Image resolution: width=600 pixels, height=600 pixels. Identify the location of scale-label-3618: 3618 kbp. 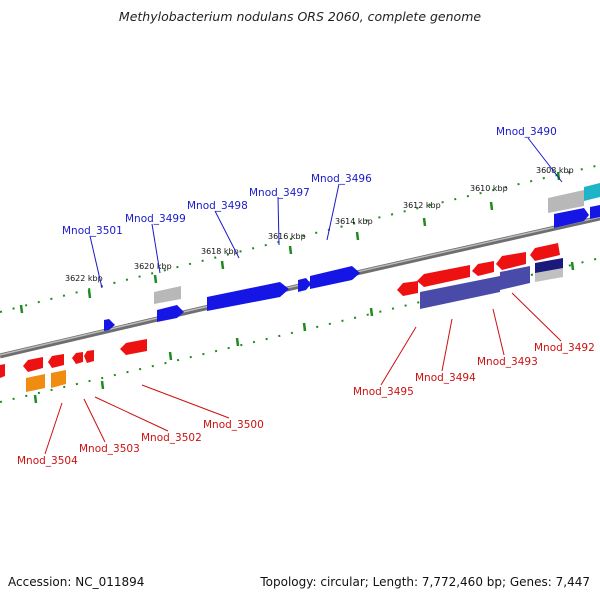
(220, 251).